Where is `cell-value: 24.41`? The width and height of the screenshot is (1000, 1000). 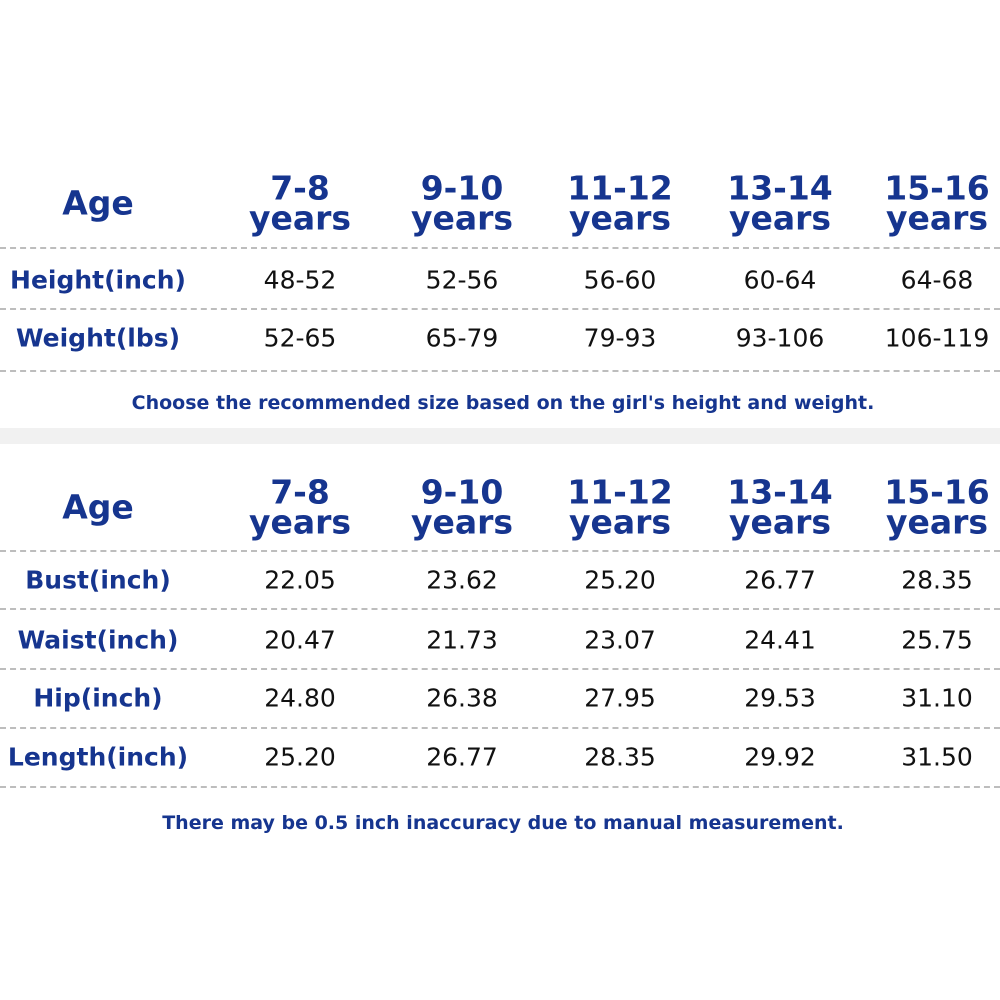
cell-value: 24.41 is located at coordinates (780, 640).